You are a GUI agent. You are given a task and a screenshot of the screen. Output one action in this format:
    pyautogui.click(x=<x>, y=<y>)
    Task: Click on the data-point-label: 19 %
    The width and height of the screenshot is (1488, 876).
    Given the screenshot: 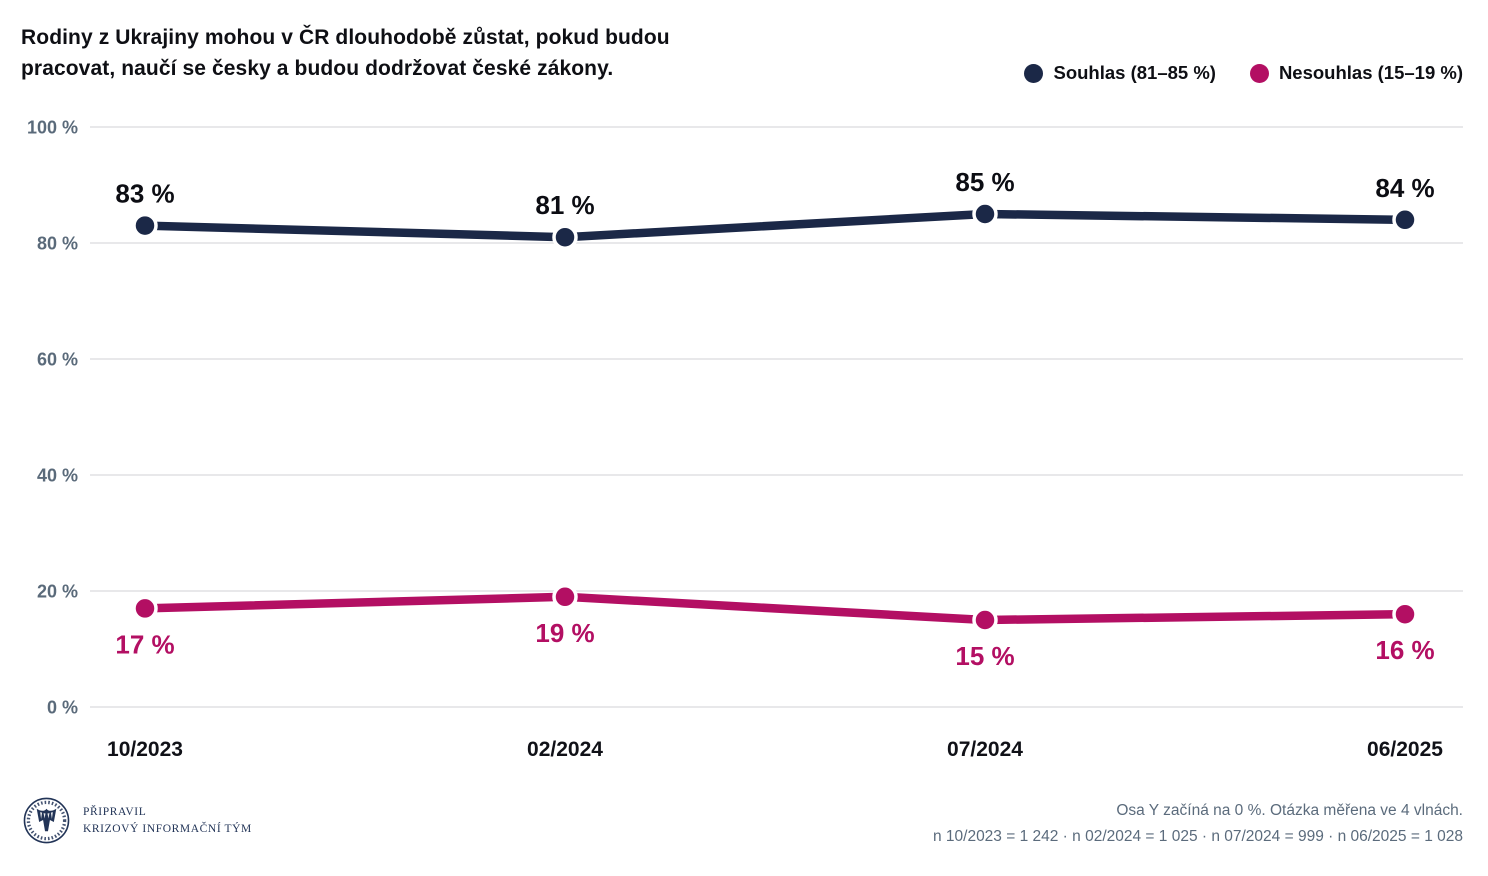 What is the action you would take?
    pyautogui.click(x=564, y=633)
    